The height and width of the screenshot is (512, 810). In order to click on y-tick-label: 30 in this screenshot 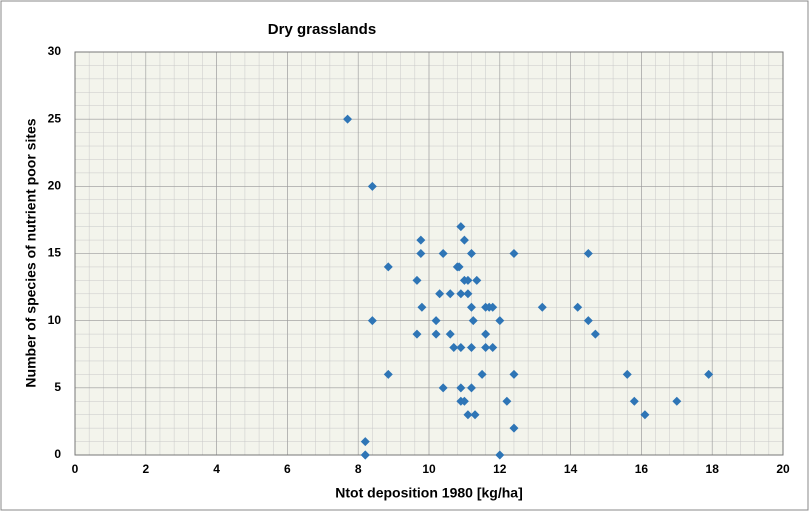, I will do `click(55, 51)`.